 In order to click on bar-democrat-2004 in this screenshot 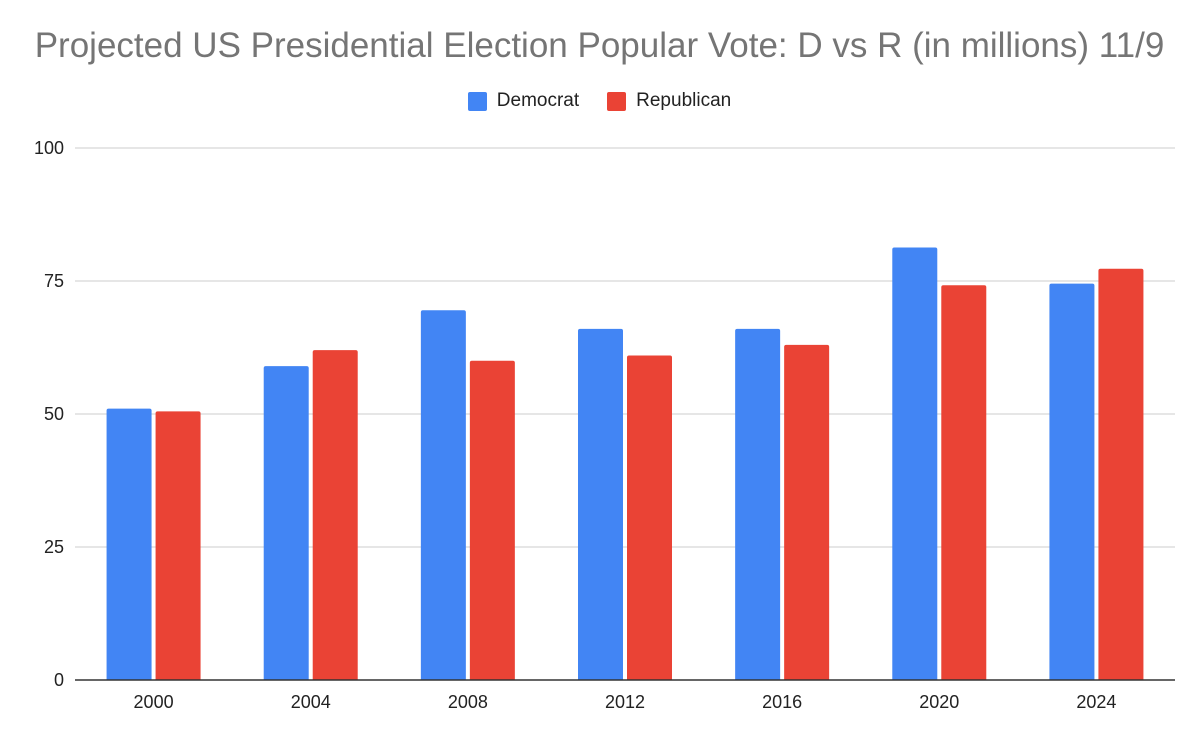, I will do `click(286, 523)`.